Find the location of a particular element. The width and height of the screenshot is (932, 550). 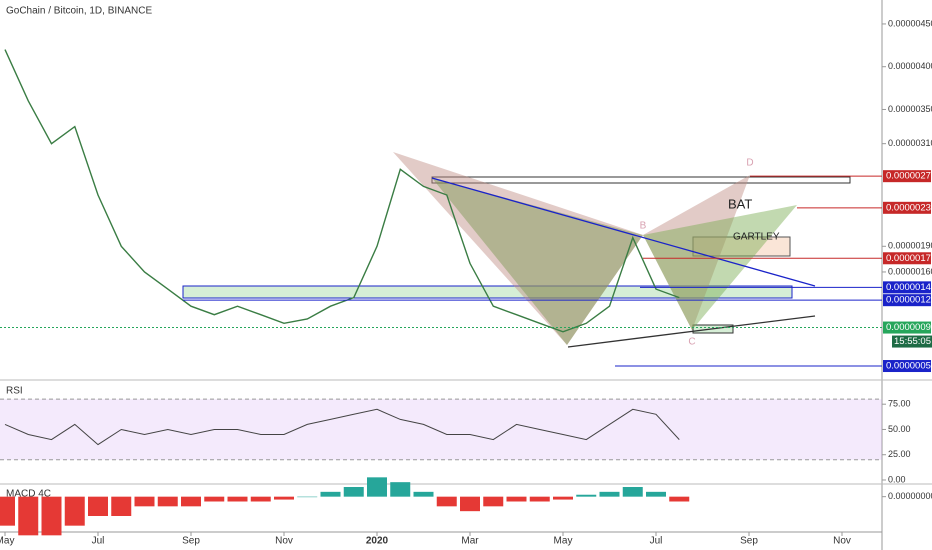

y-tick-label: 0.00000350 is located at coordinates (910, 109).